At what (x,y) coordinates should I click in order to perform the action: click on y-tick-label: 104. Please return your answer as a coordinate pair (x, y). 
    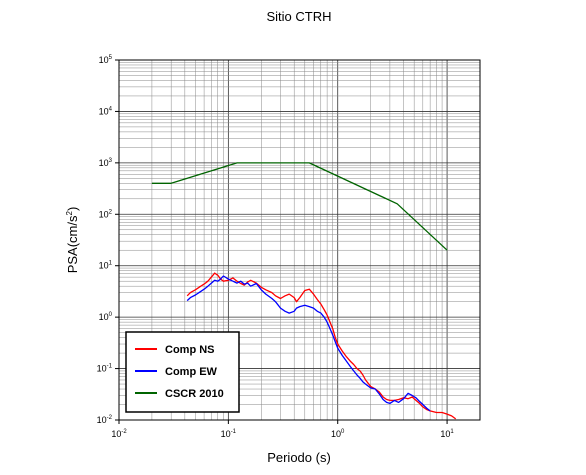
    Looking at the image, I should click on (106, 111).